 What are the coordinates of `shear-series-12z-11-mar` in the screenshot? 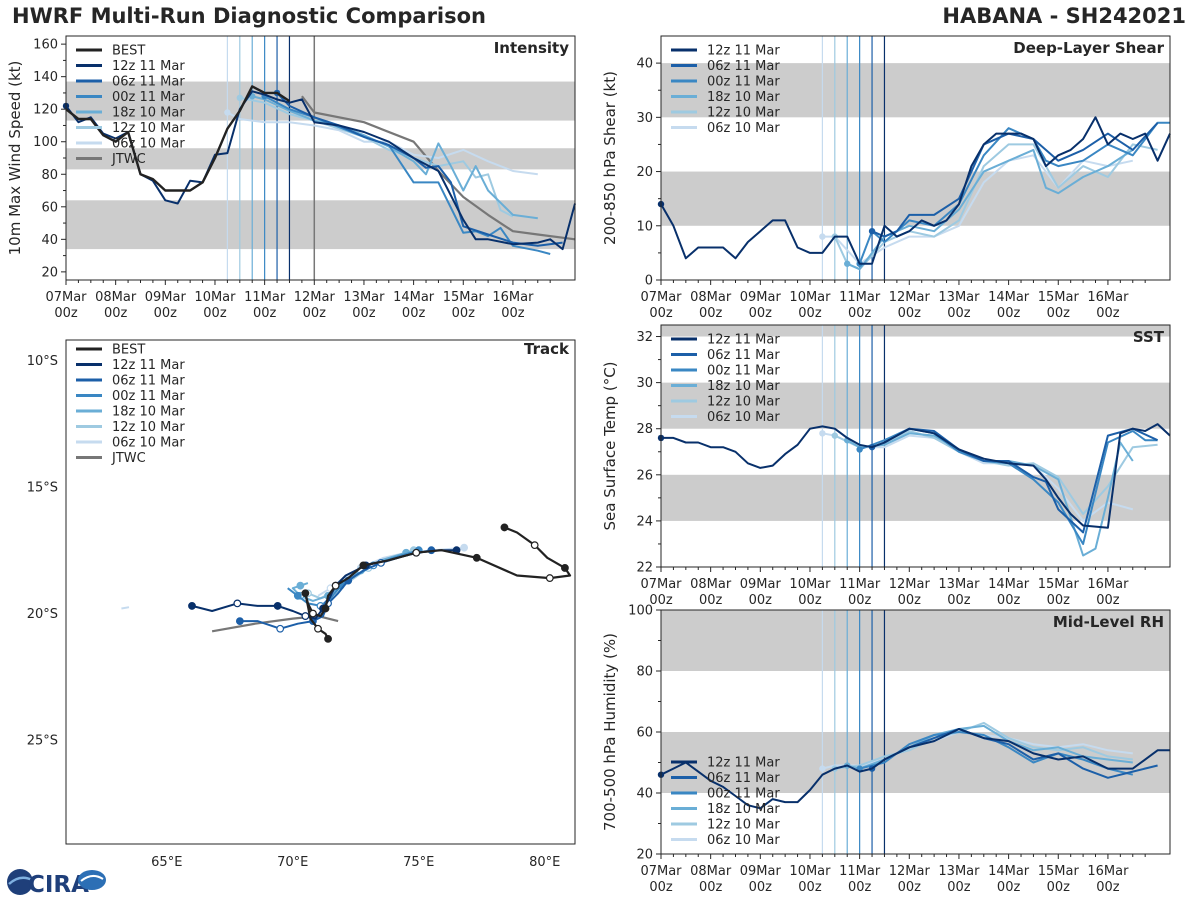 It's located at (915, 190).